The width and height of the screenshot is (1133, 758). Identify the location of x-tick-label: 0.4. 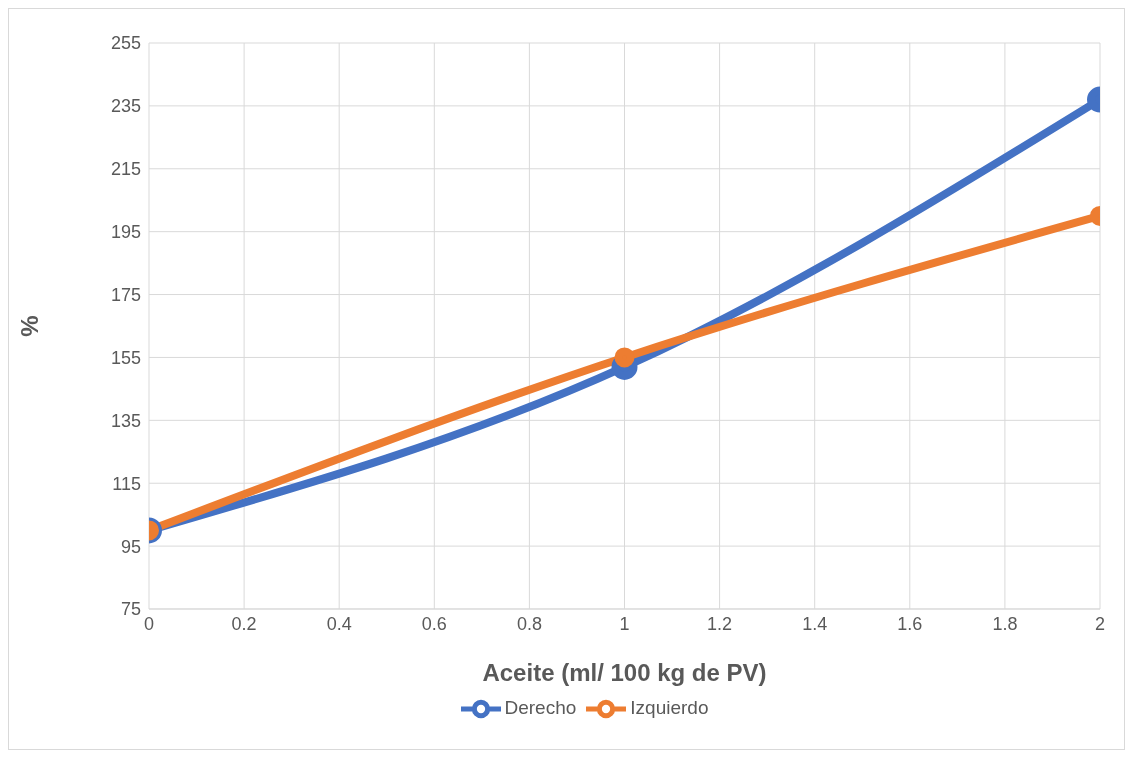
(339, 623).